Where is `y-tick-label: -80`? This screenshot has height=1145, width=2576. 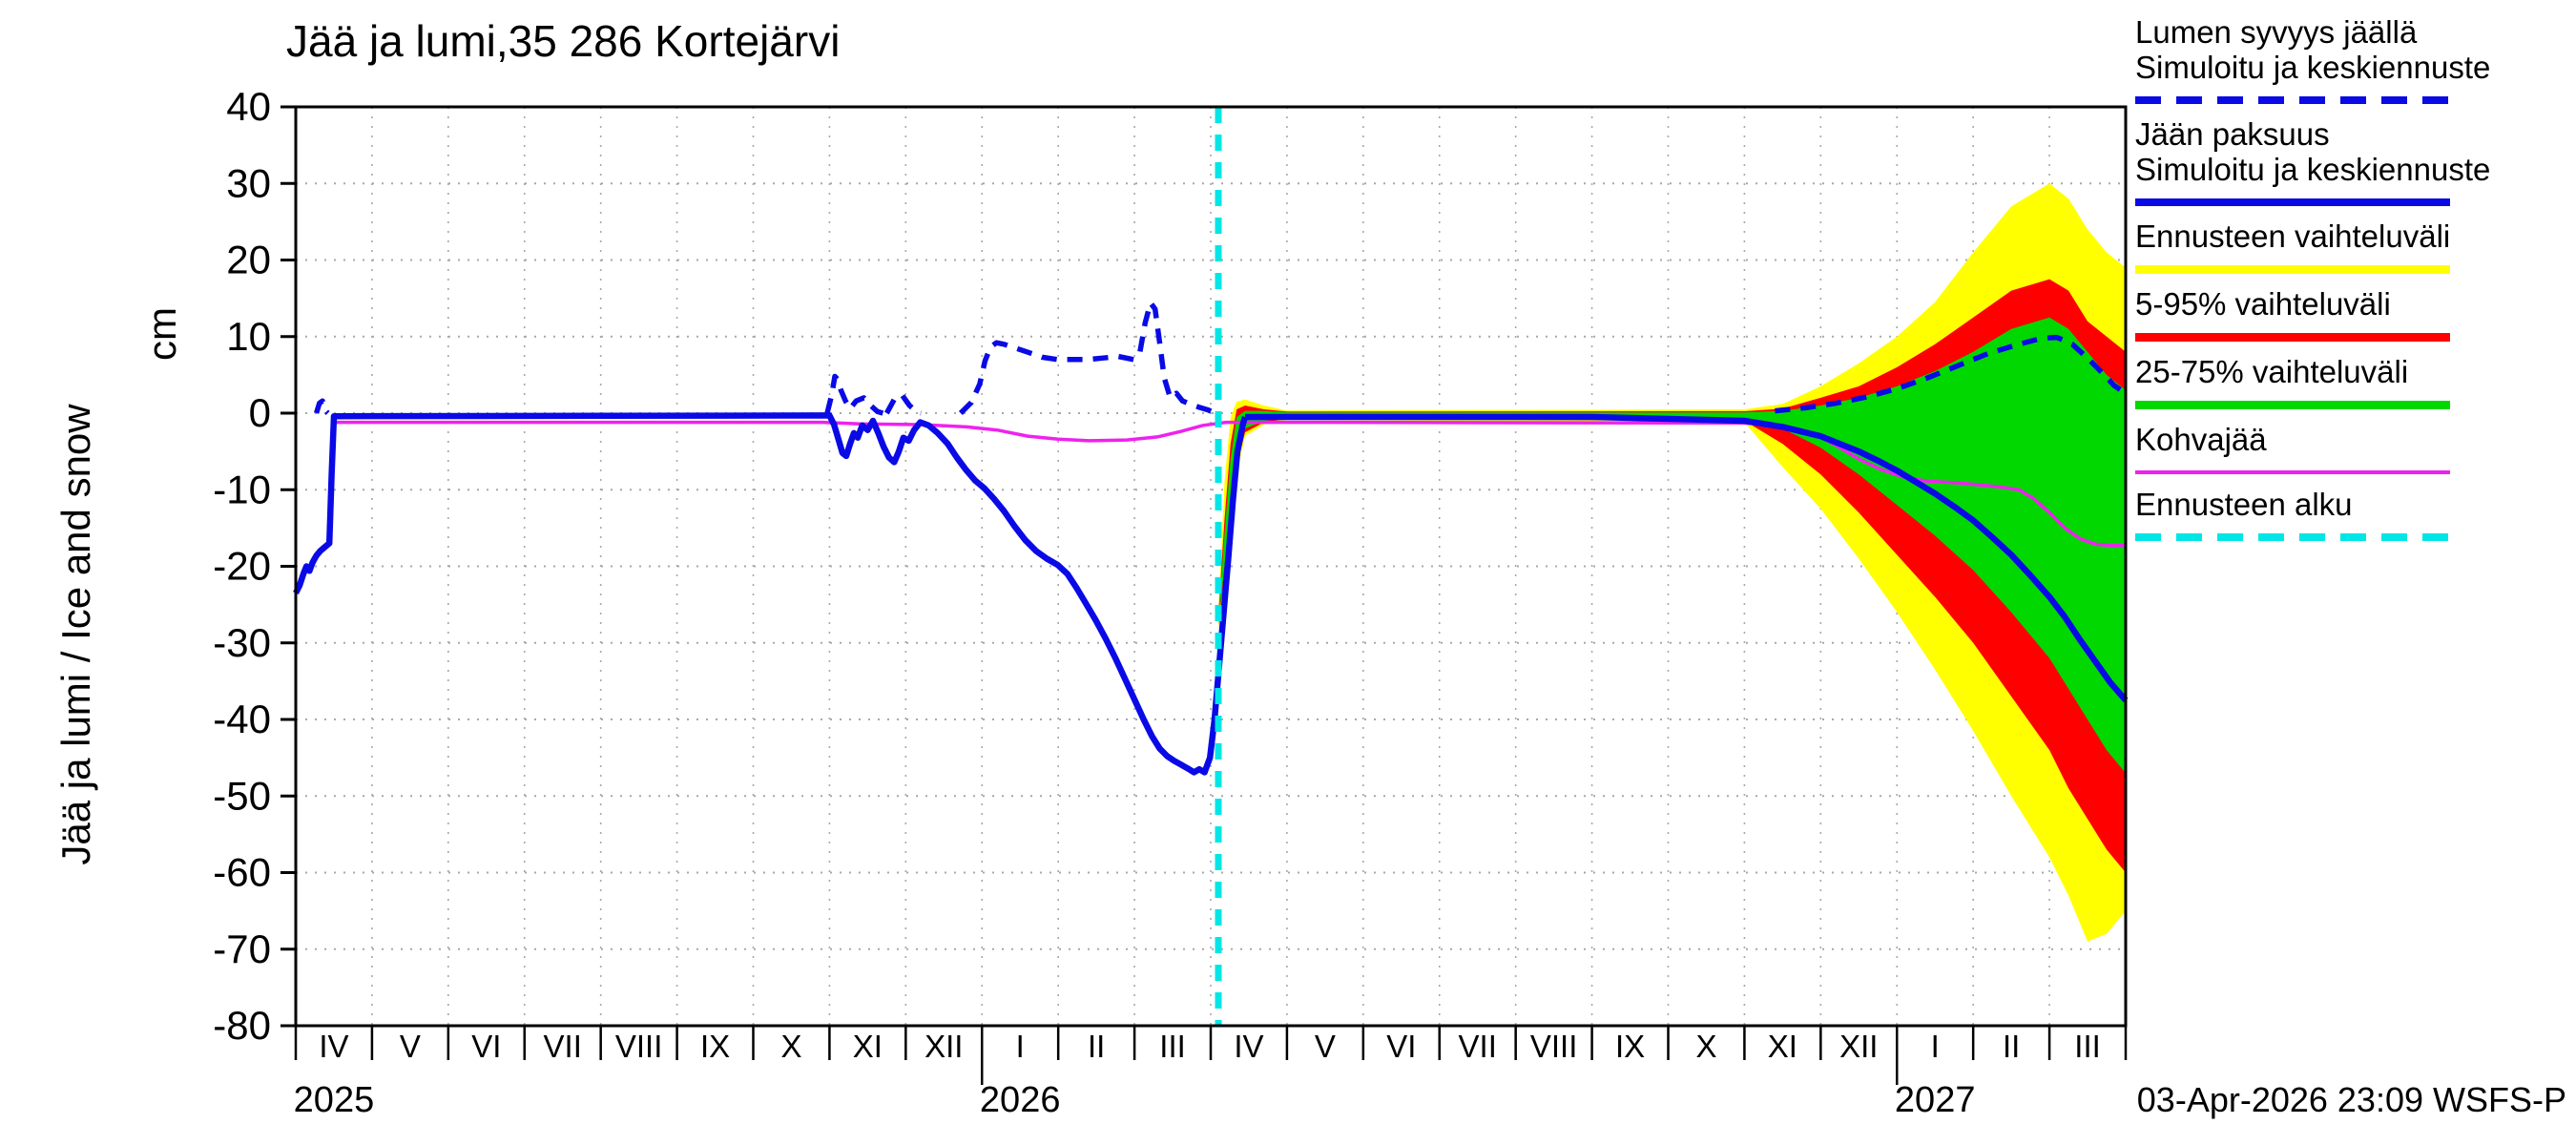 y-tick-label: -80 is located at coordinates (242, 1025).